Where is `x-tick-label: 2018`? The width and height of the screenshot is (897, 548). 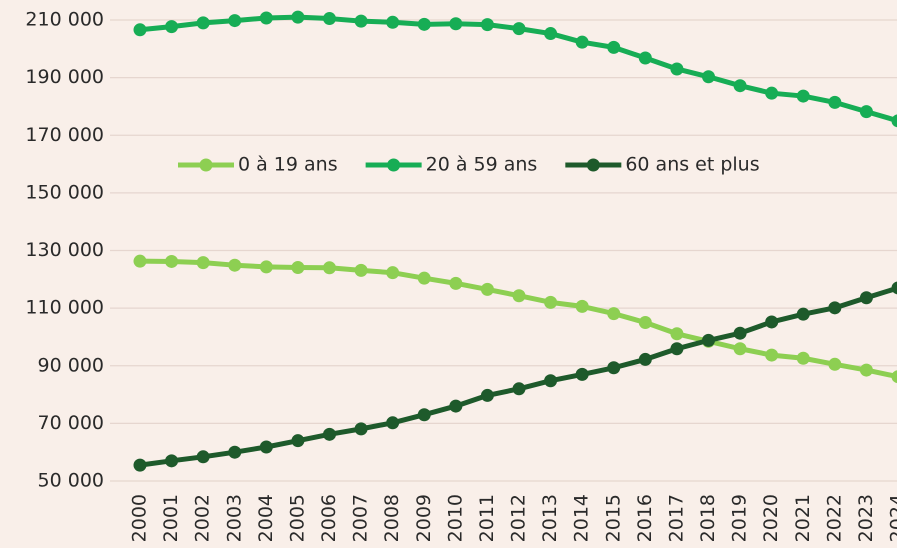 x-tick-label: 2018 is located at coordinates (708, 518).